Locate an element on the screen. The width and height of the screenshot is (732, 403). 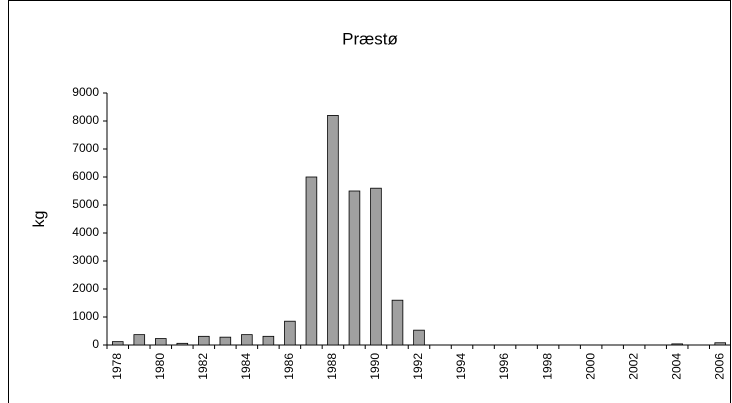
x-tick-label: 1986 is located at coordinates (289, 366).